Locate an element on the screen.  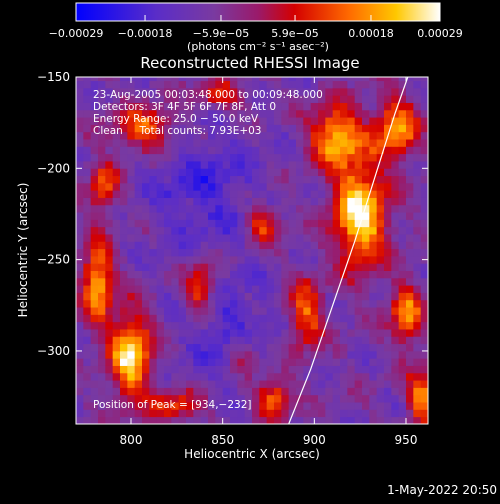
y-tick-label: −250 is located at coordinates (53, 260).